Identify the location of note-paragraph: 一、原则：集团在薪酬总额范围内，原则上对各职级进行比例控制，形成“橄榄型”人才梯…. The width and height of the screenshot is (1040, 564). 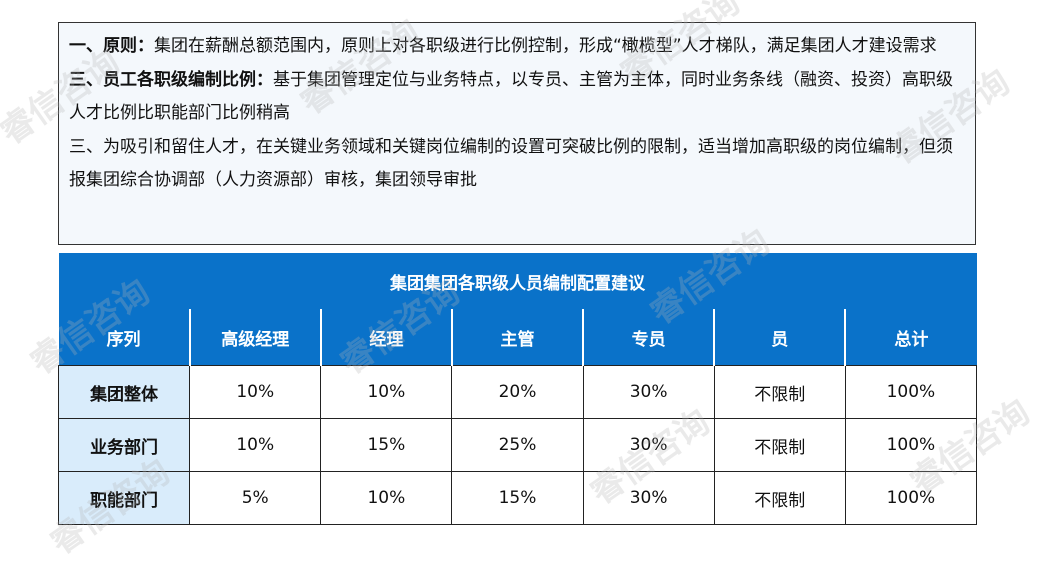
(517, 47).